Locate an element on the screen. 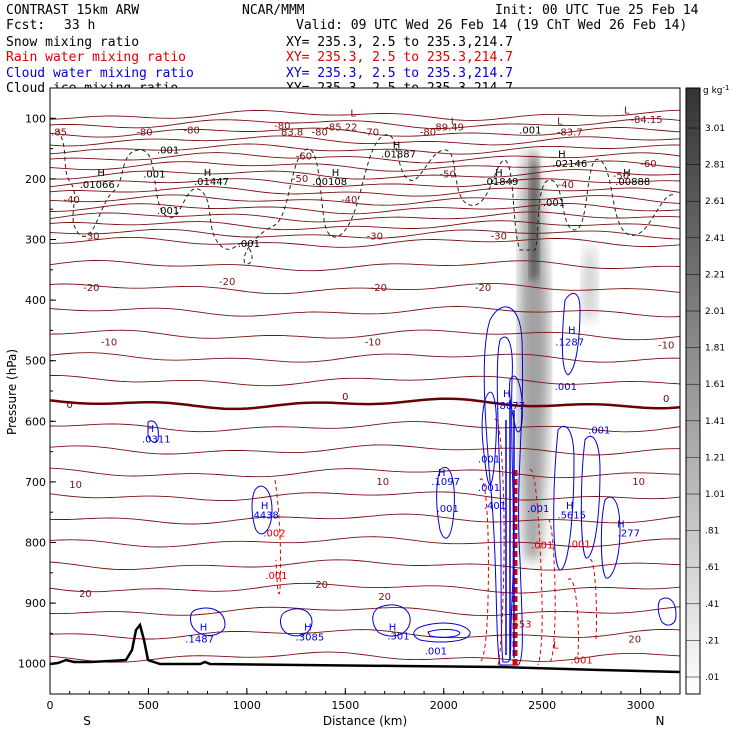  contour-label: 3.85 is located at coordinates (56, 132).